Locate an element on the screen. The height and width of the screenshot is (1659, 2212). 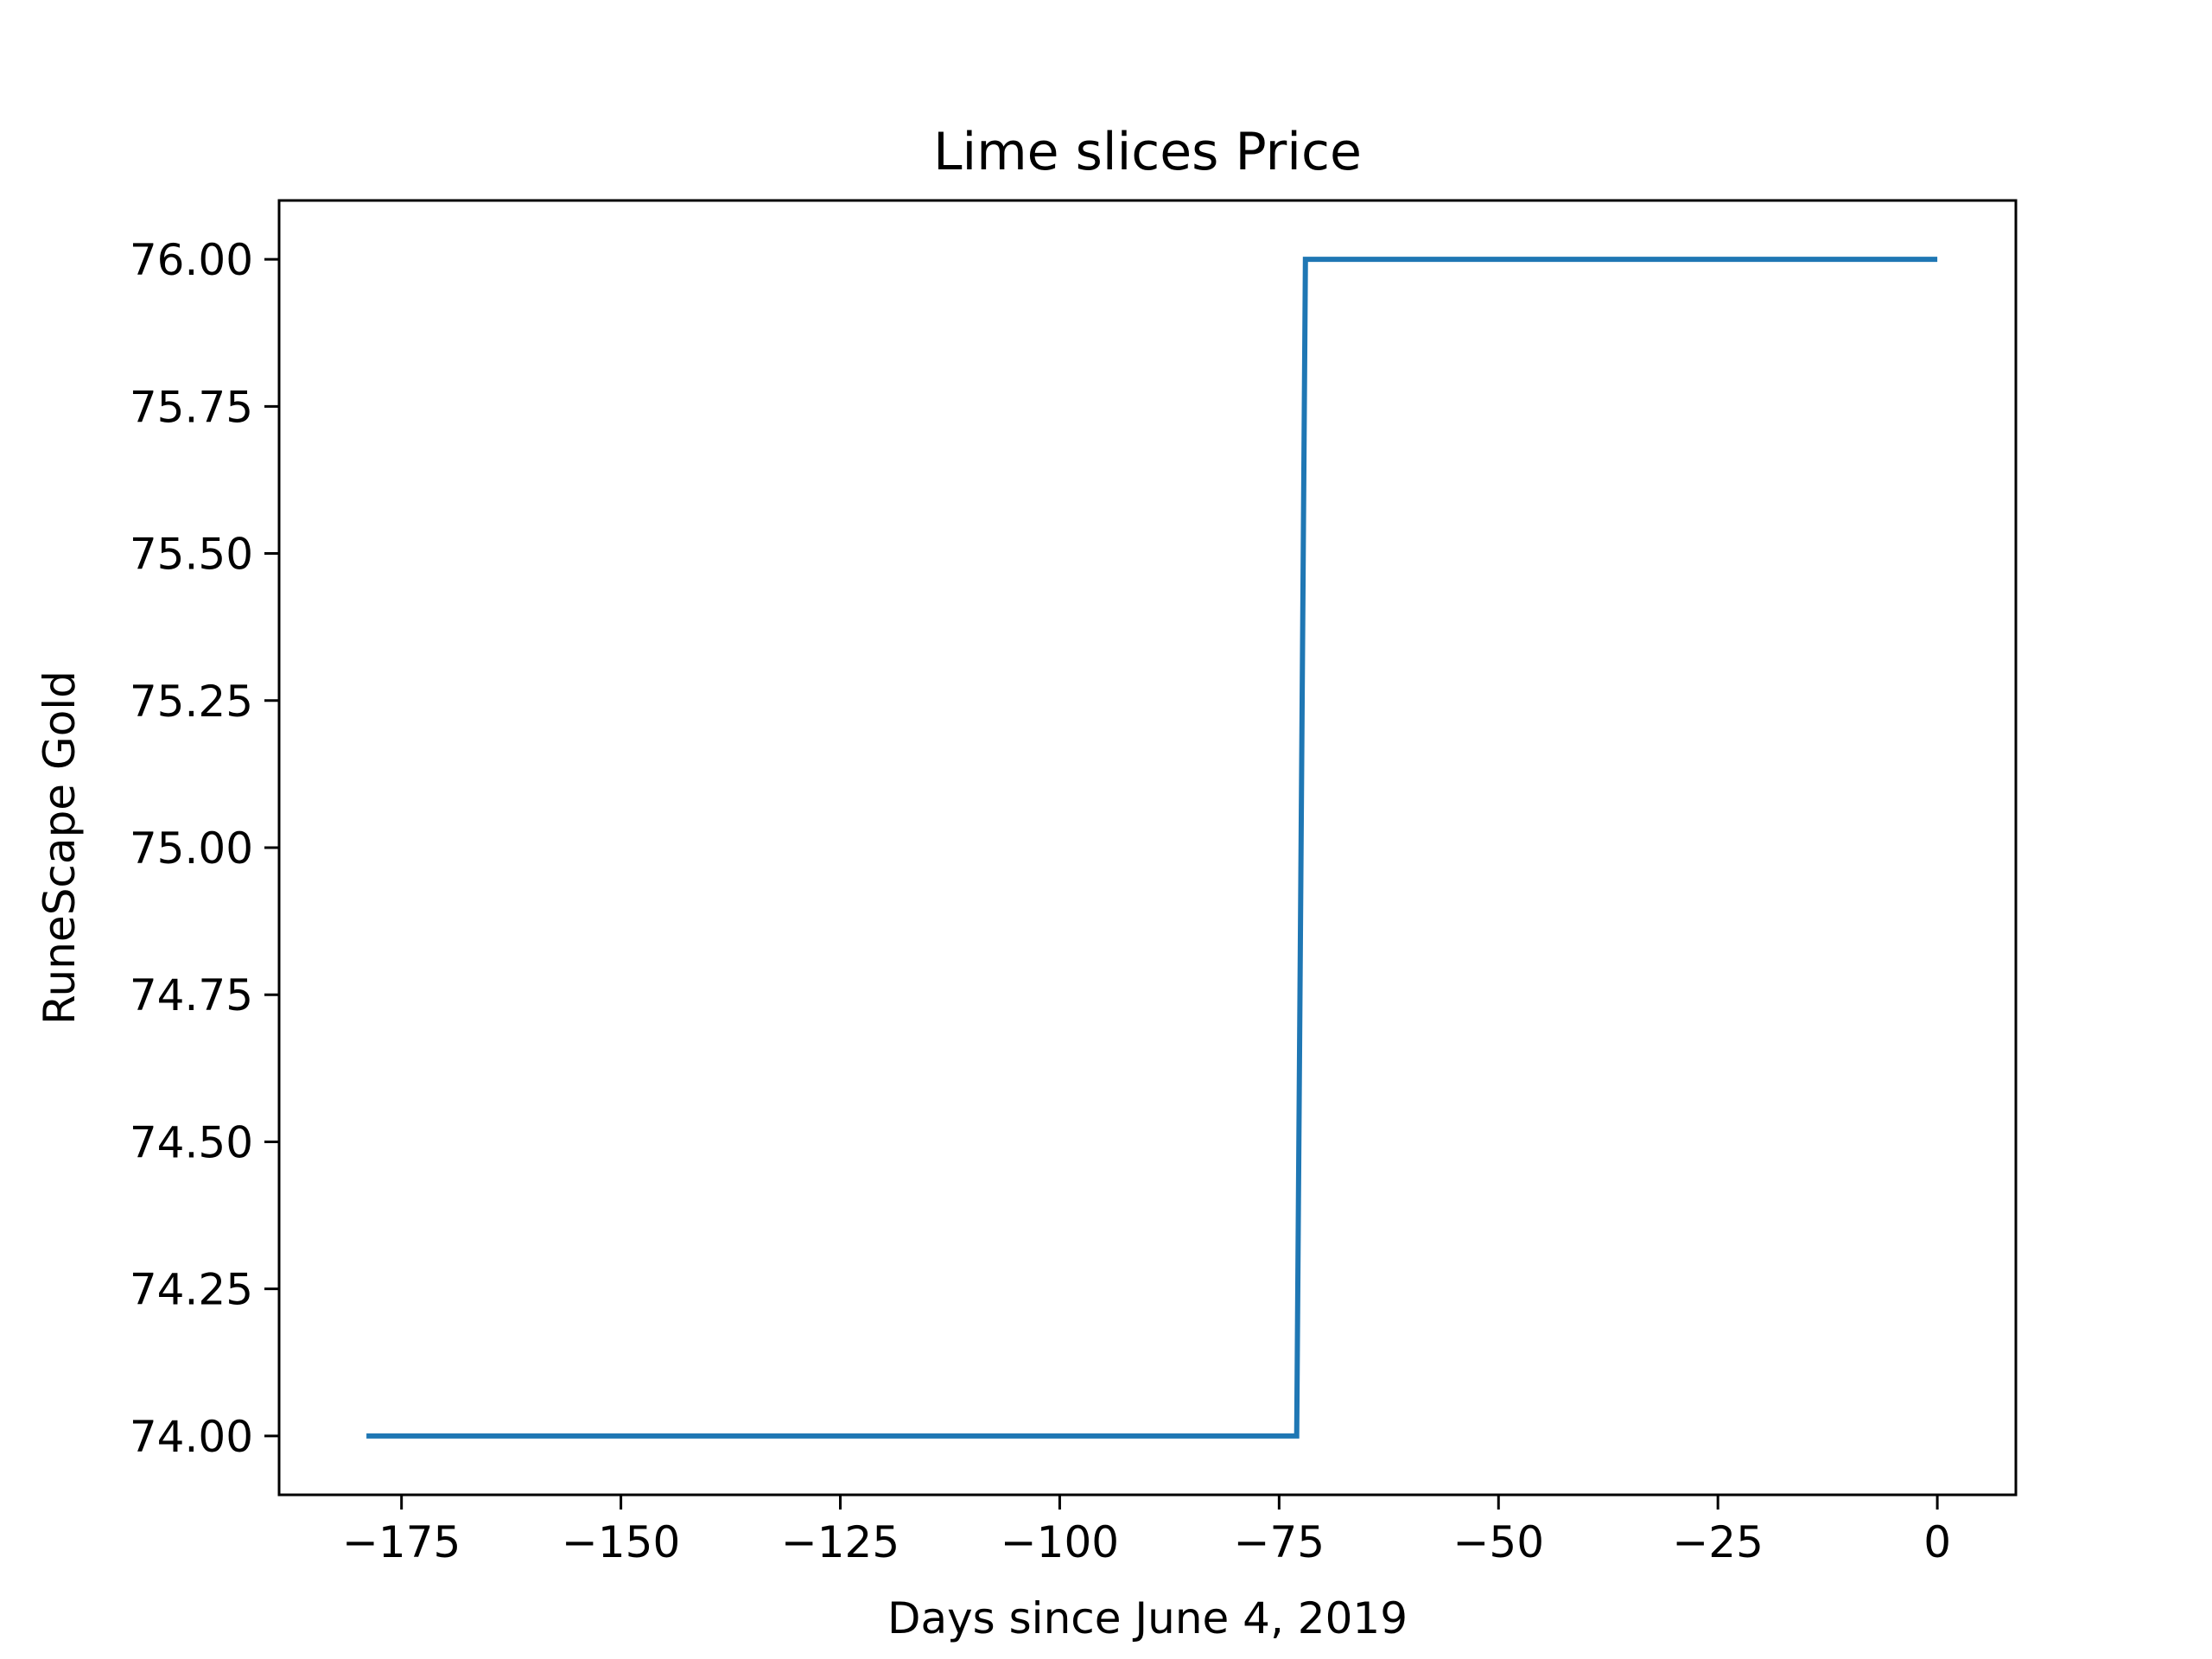
y-tick-label: 74.75 is located at coordinates (191, 995).